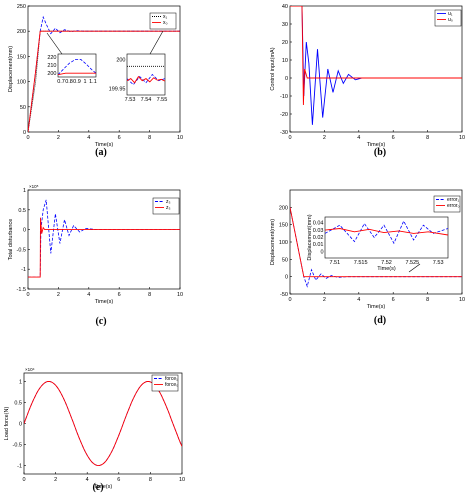 The width and height of the screenshot is (474, 493). I want to click on inset-x-tick-a-0-4: 1.1, so click(93, 82).